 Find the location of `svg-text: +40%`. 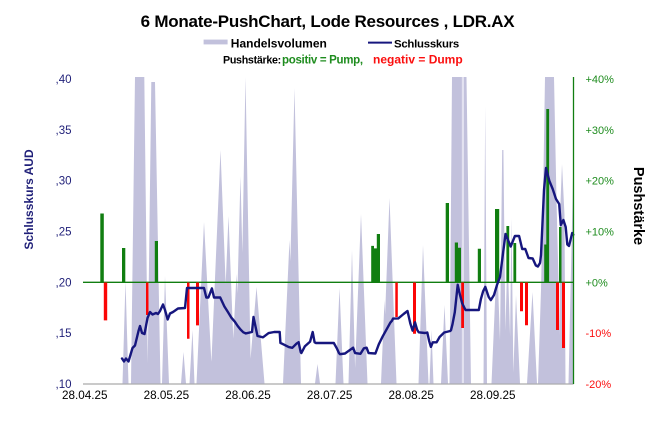

svg-text: +40% is located at coordinates (600, 80).